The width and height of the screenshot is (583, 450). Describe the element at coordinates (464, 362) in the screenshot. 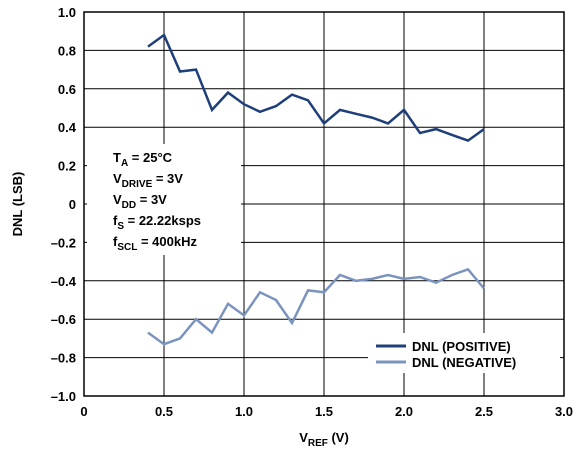

I see `legend-label: DNL (NEGATIVE)` at that location.